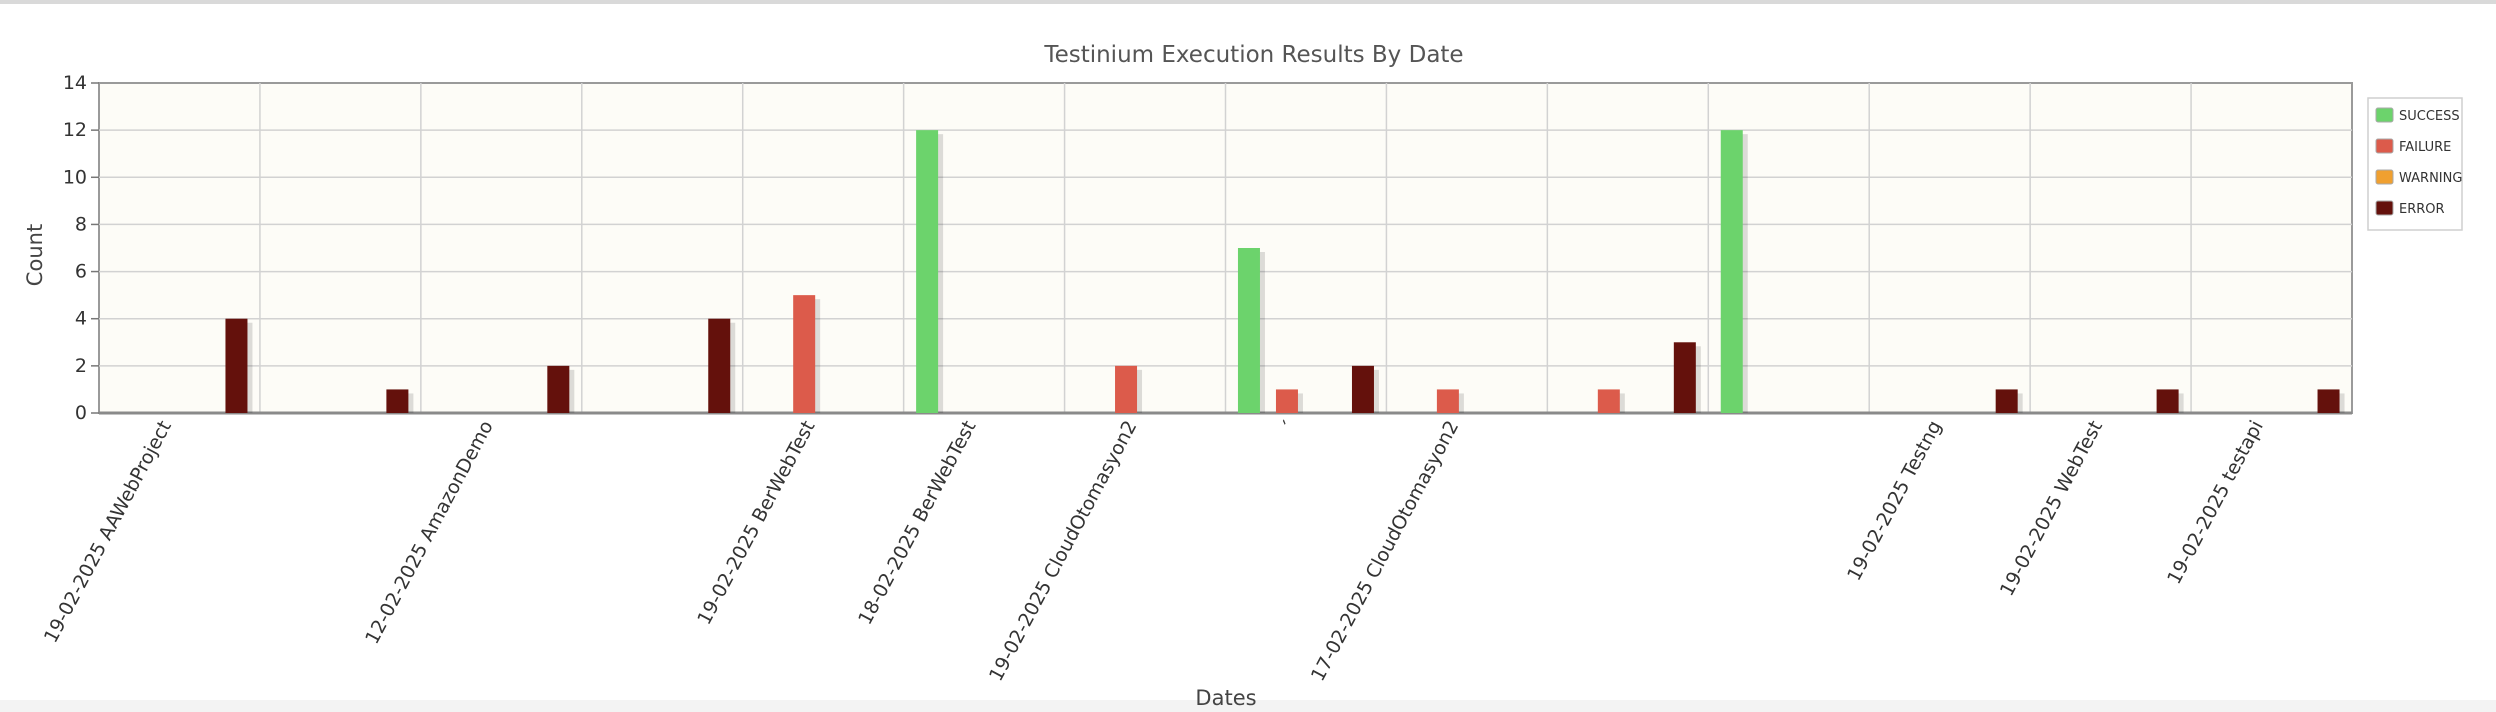  Describe the element at coordinates (2051, 508) in the screenshot. I see `x-tick-label: 19-02-2025 WebTest` at that location.